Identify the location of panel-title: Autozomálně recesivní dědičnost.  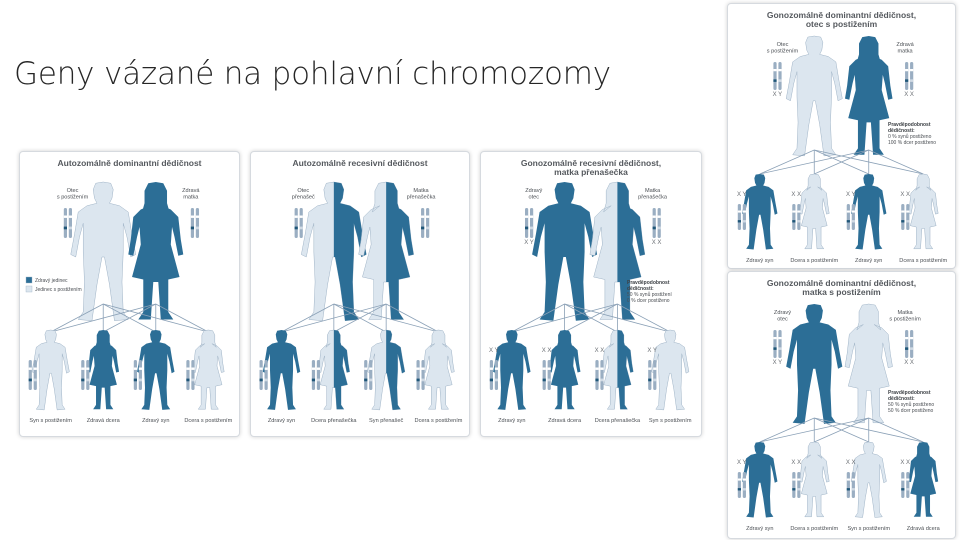
(359, 163).